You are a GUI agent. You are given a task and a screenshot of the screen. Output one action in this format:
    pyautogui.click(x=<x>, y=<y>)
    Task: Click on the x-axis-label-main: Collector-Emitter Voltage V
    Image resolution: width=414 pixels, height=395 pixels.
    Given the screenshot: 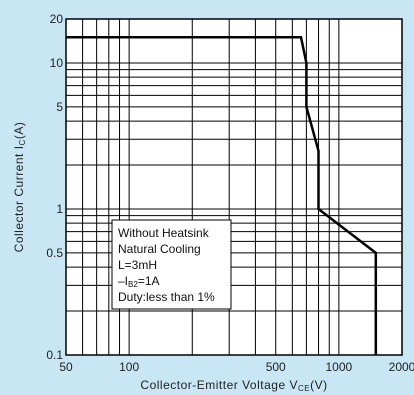 What is the action you would take?
    pyautogui.click(x=219, y=385)
    